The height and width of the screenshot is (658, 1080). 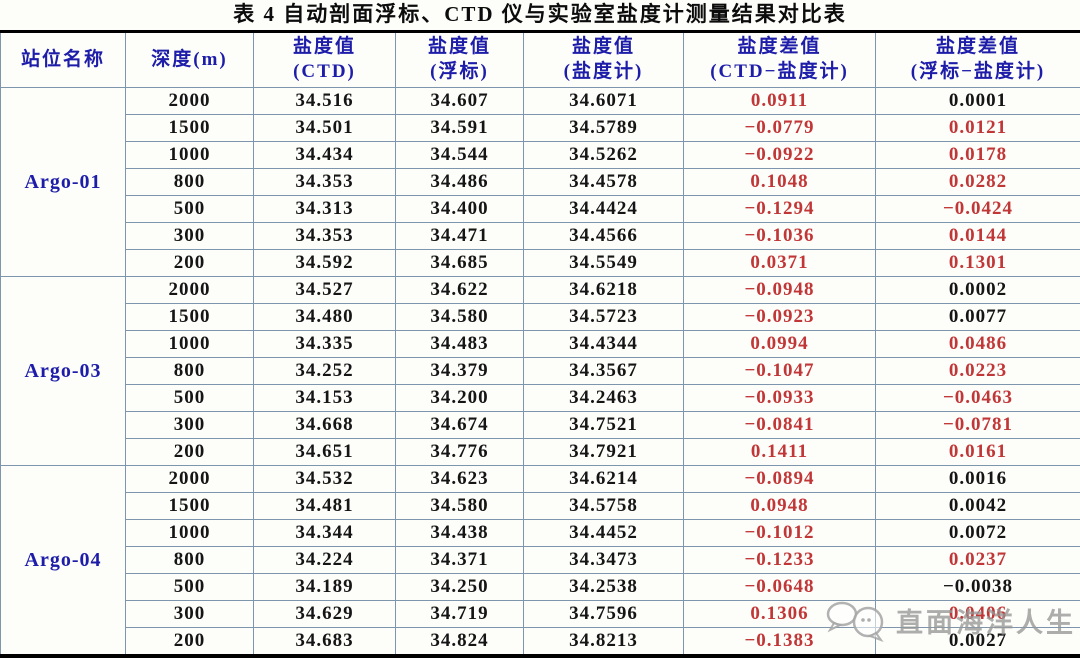 I want to click on cell-salinity-ctd: 34.532, so click(x=325, y=479).